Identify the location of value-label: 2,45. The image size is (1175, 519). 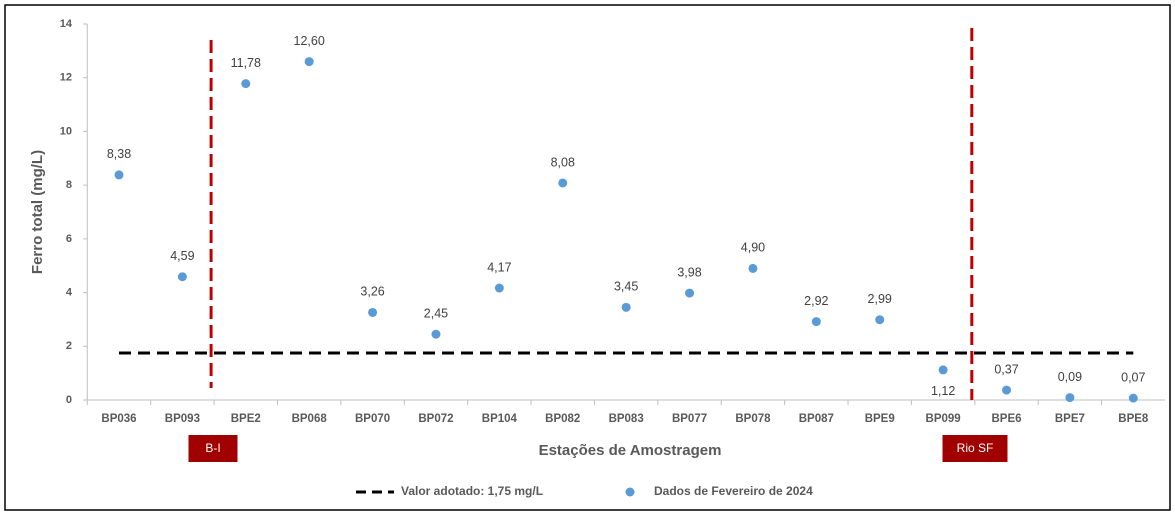
(436, 313).